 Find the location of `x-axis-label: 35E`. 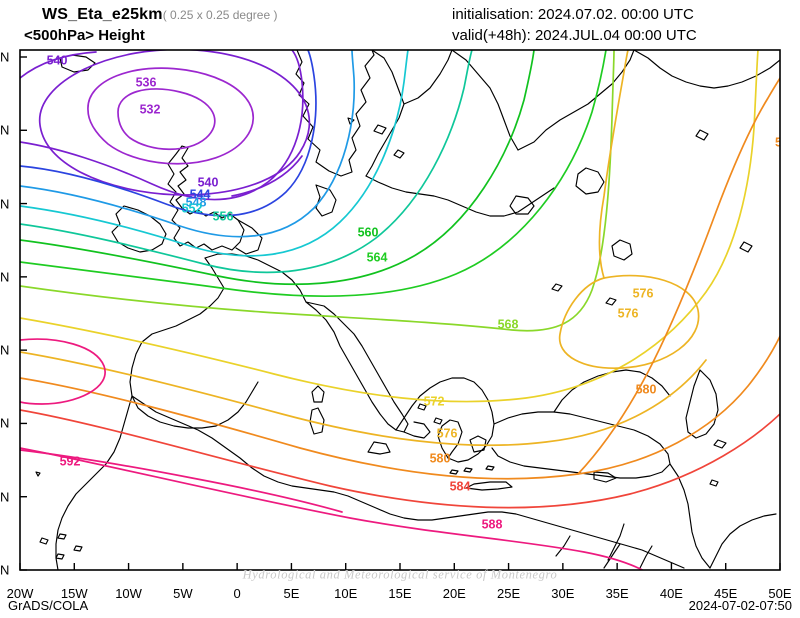

x-axis-label: 35E is located at coordinates (617, 593).